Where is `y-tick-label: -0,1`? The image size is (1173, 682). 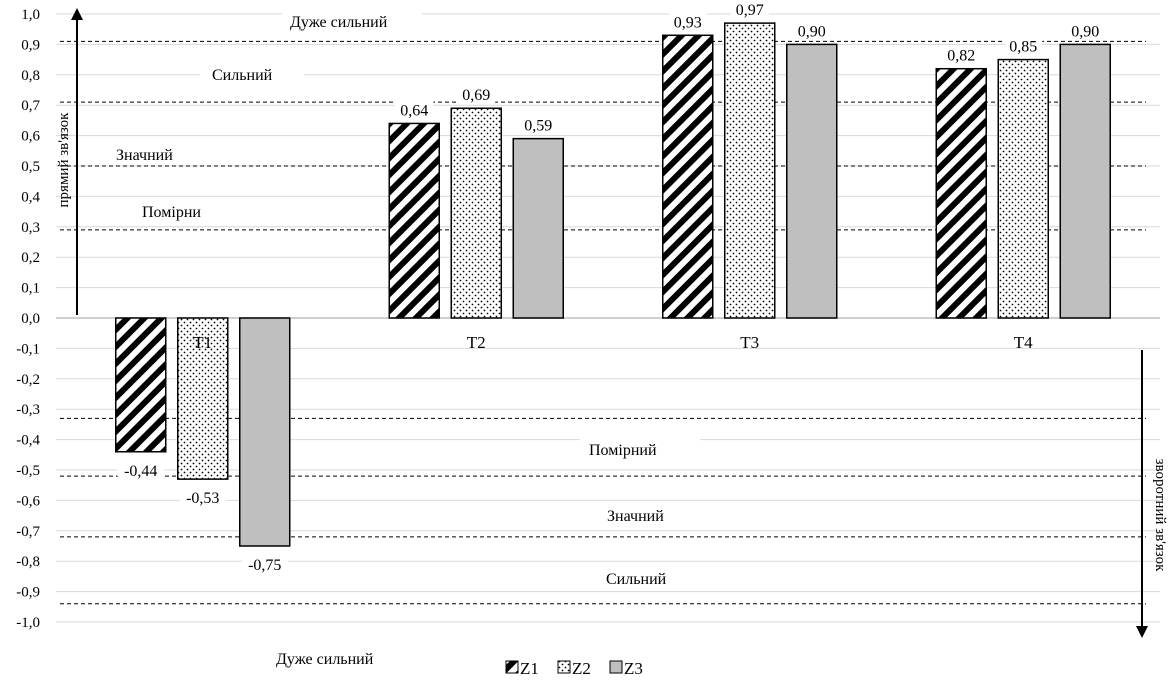 y-tick-label: -0,1 is located at coordinates (28, 349).